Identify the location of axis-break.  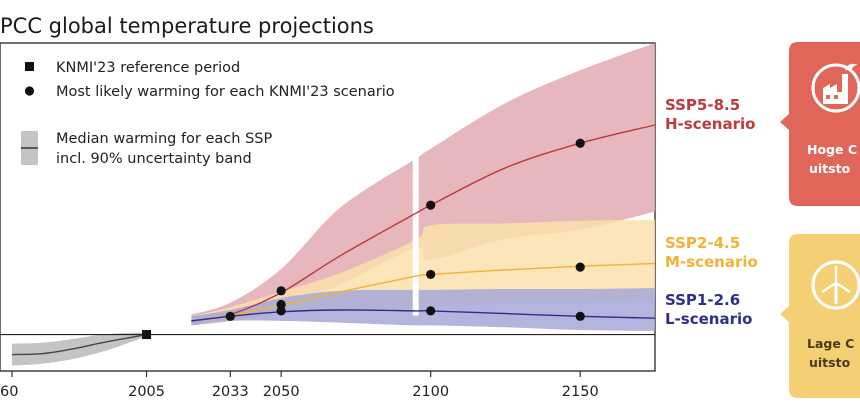
(415, 180).